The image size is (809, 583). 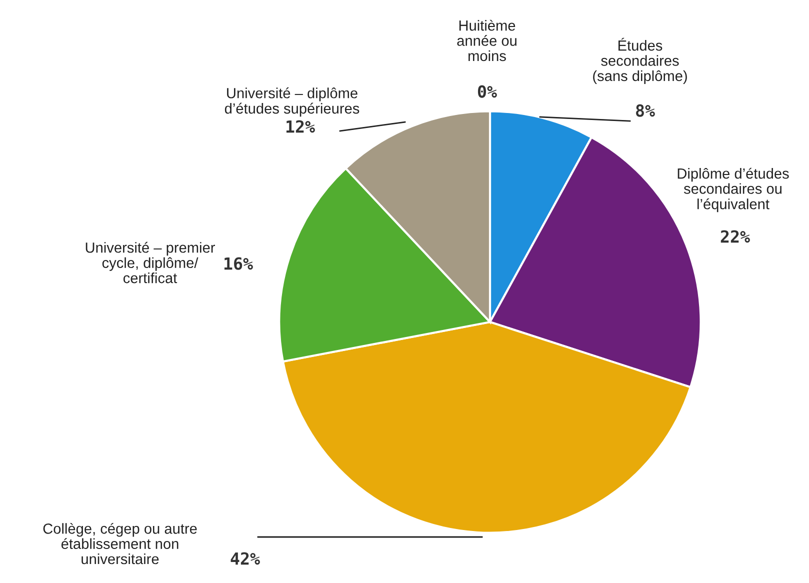 I want to click on text: 0%, so click(x=487, y=91).